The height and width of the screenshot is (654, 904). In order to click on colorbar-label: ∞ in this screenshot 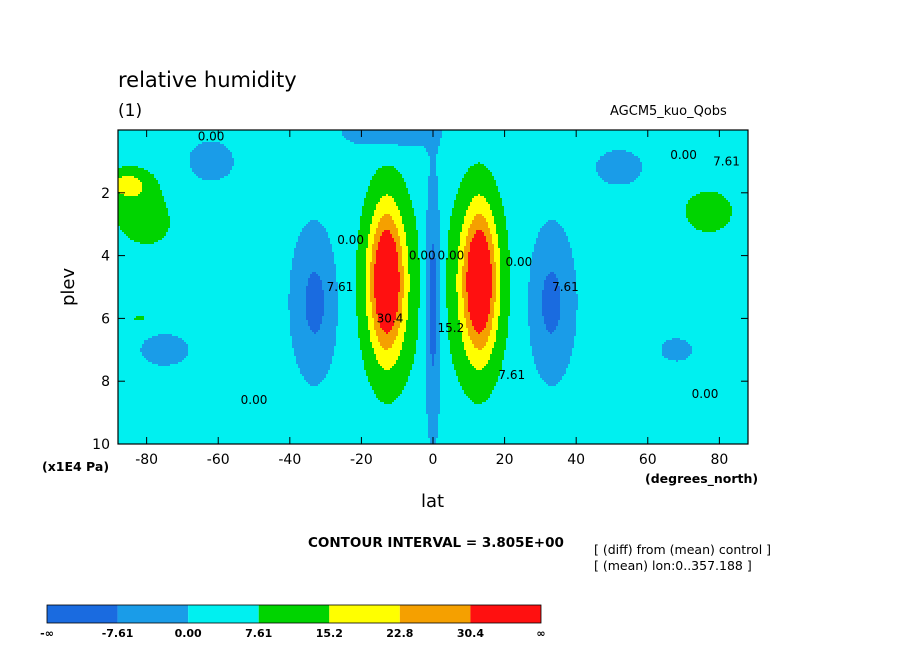, I will do `click(540, 633)`.